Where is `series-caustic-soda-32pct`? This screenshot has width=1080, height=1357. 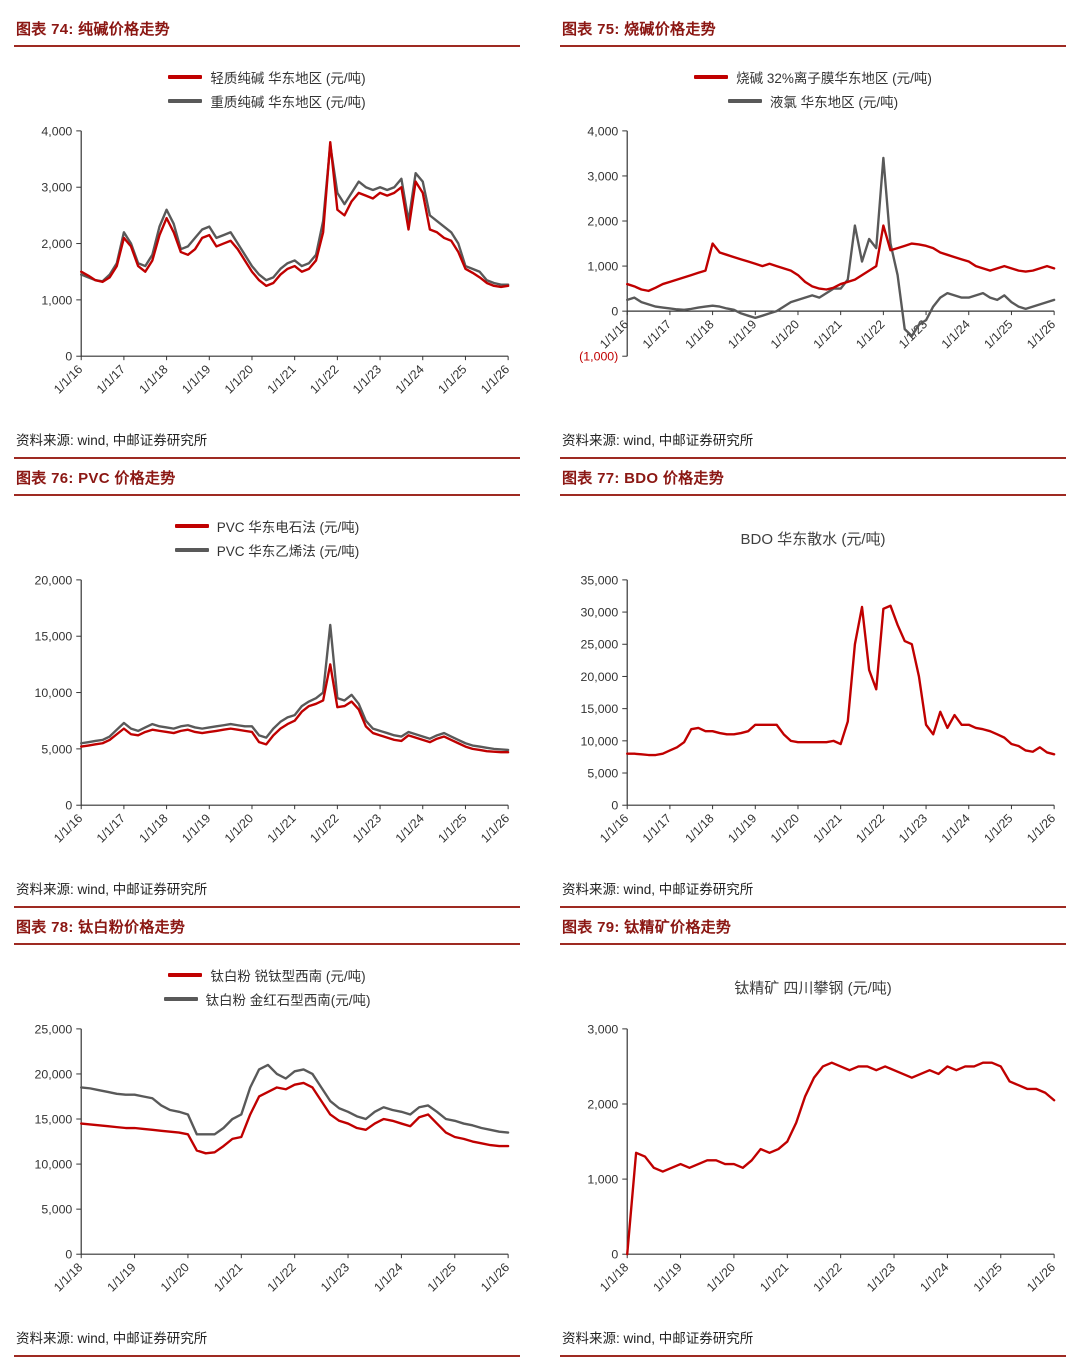
series-caustic-soda-32pct is located at coordinates (841, 258).